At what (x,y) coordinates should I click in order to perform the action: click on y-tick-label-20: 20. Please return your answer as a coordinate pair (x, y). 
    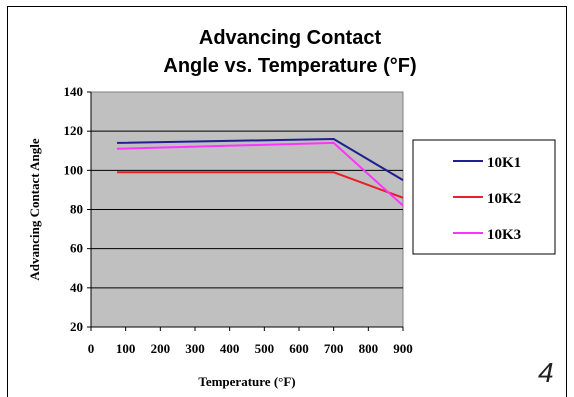
    Looking at the image, I should click on (76, 326).